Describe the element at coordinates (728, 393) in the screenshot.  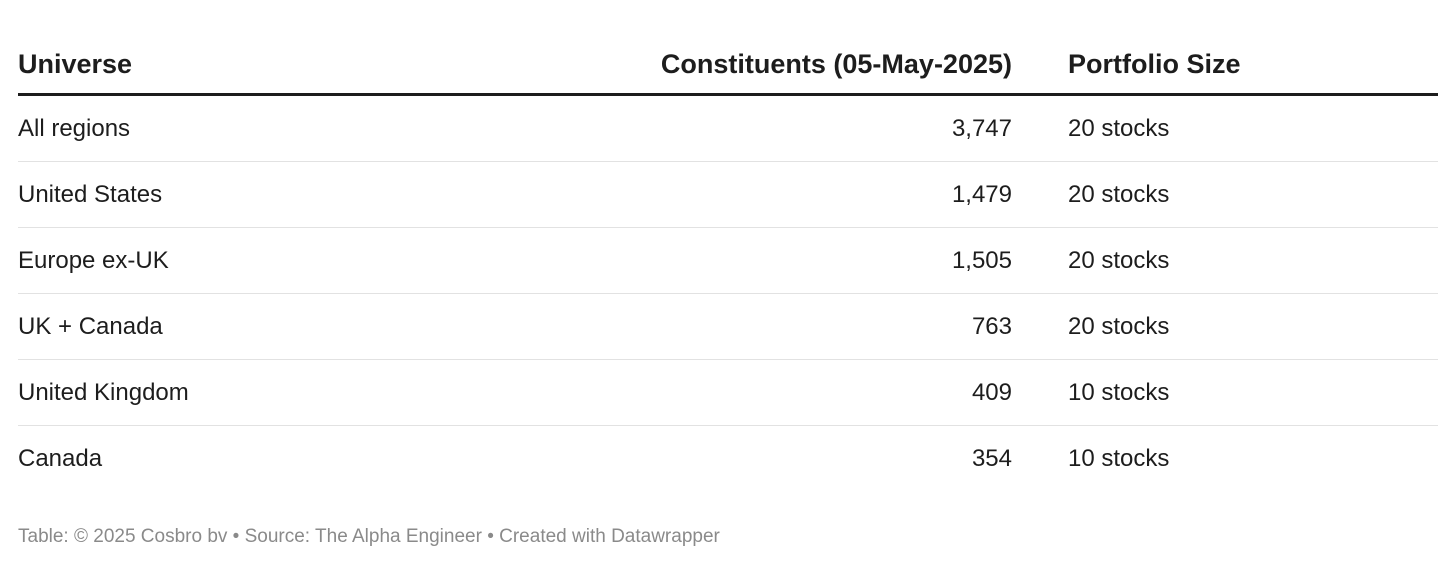
I see `table-row: United Kingdom 409 10 stocks` at that location.